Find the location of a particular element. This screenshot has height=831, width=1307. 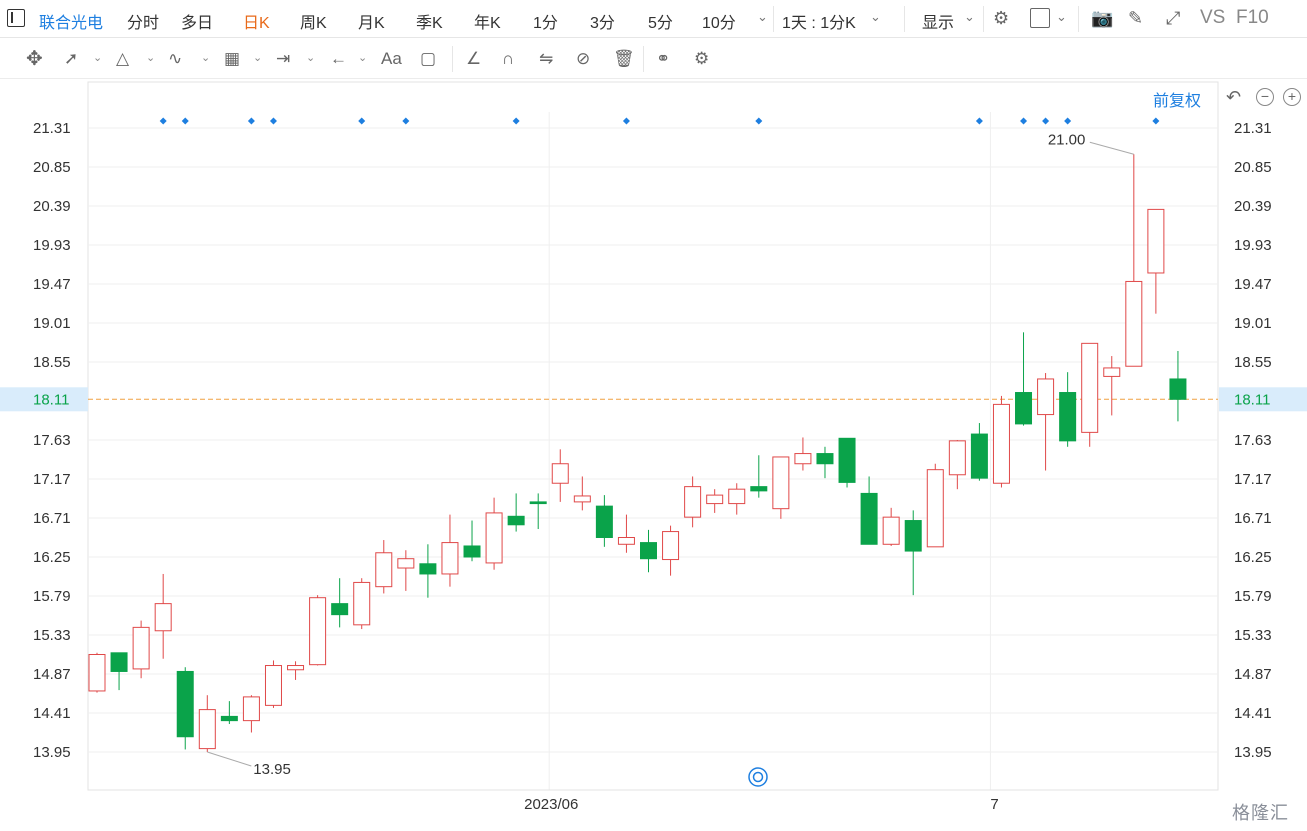

y-tick-label-right: 14.41 is located at coordinates (1253, 713).